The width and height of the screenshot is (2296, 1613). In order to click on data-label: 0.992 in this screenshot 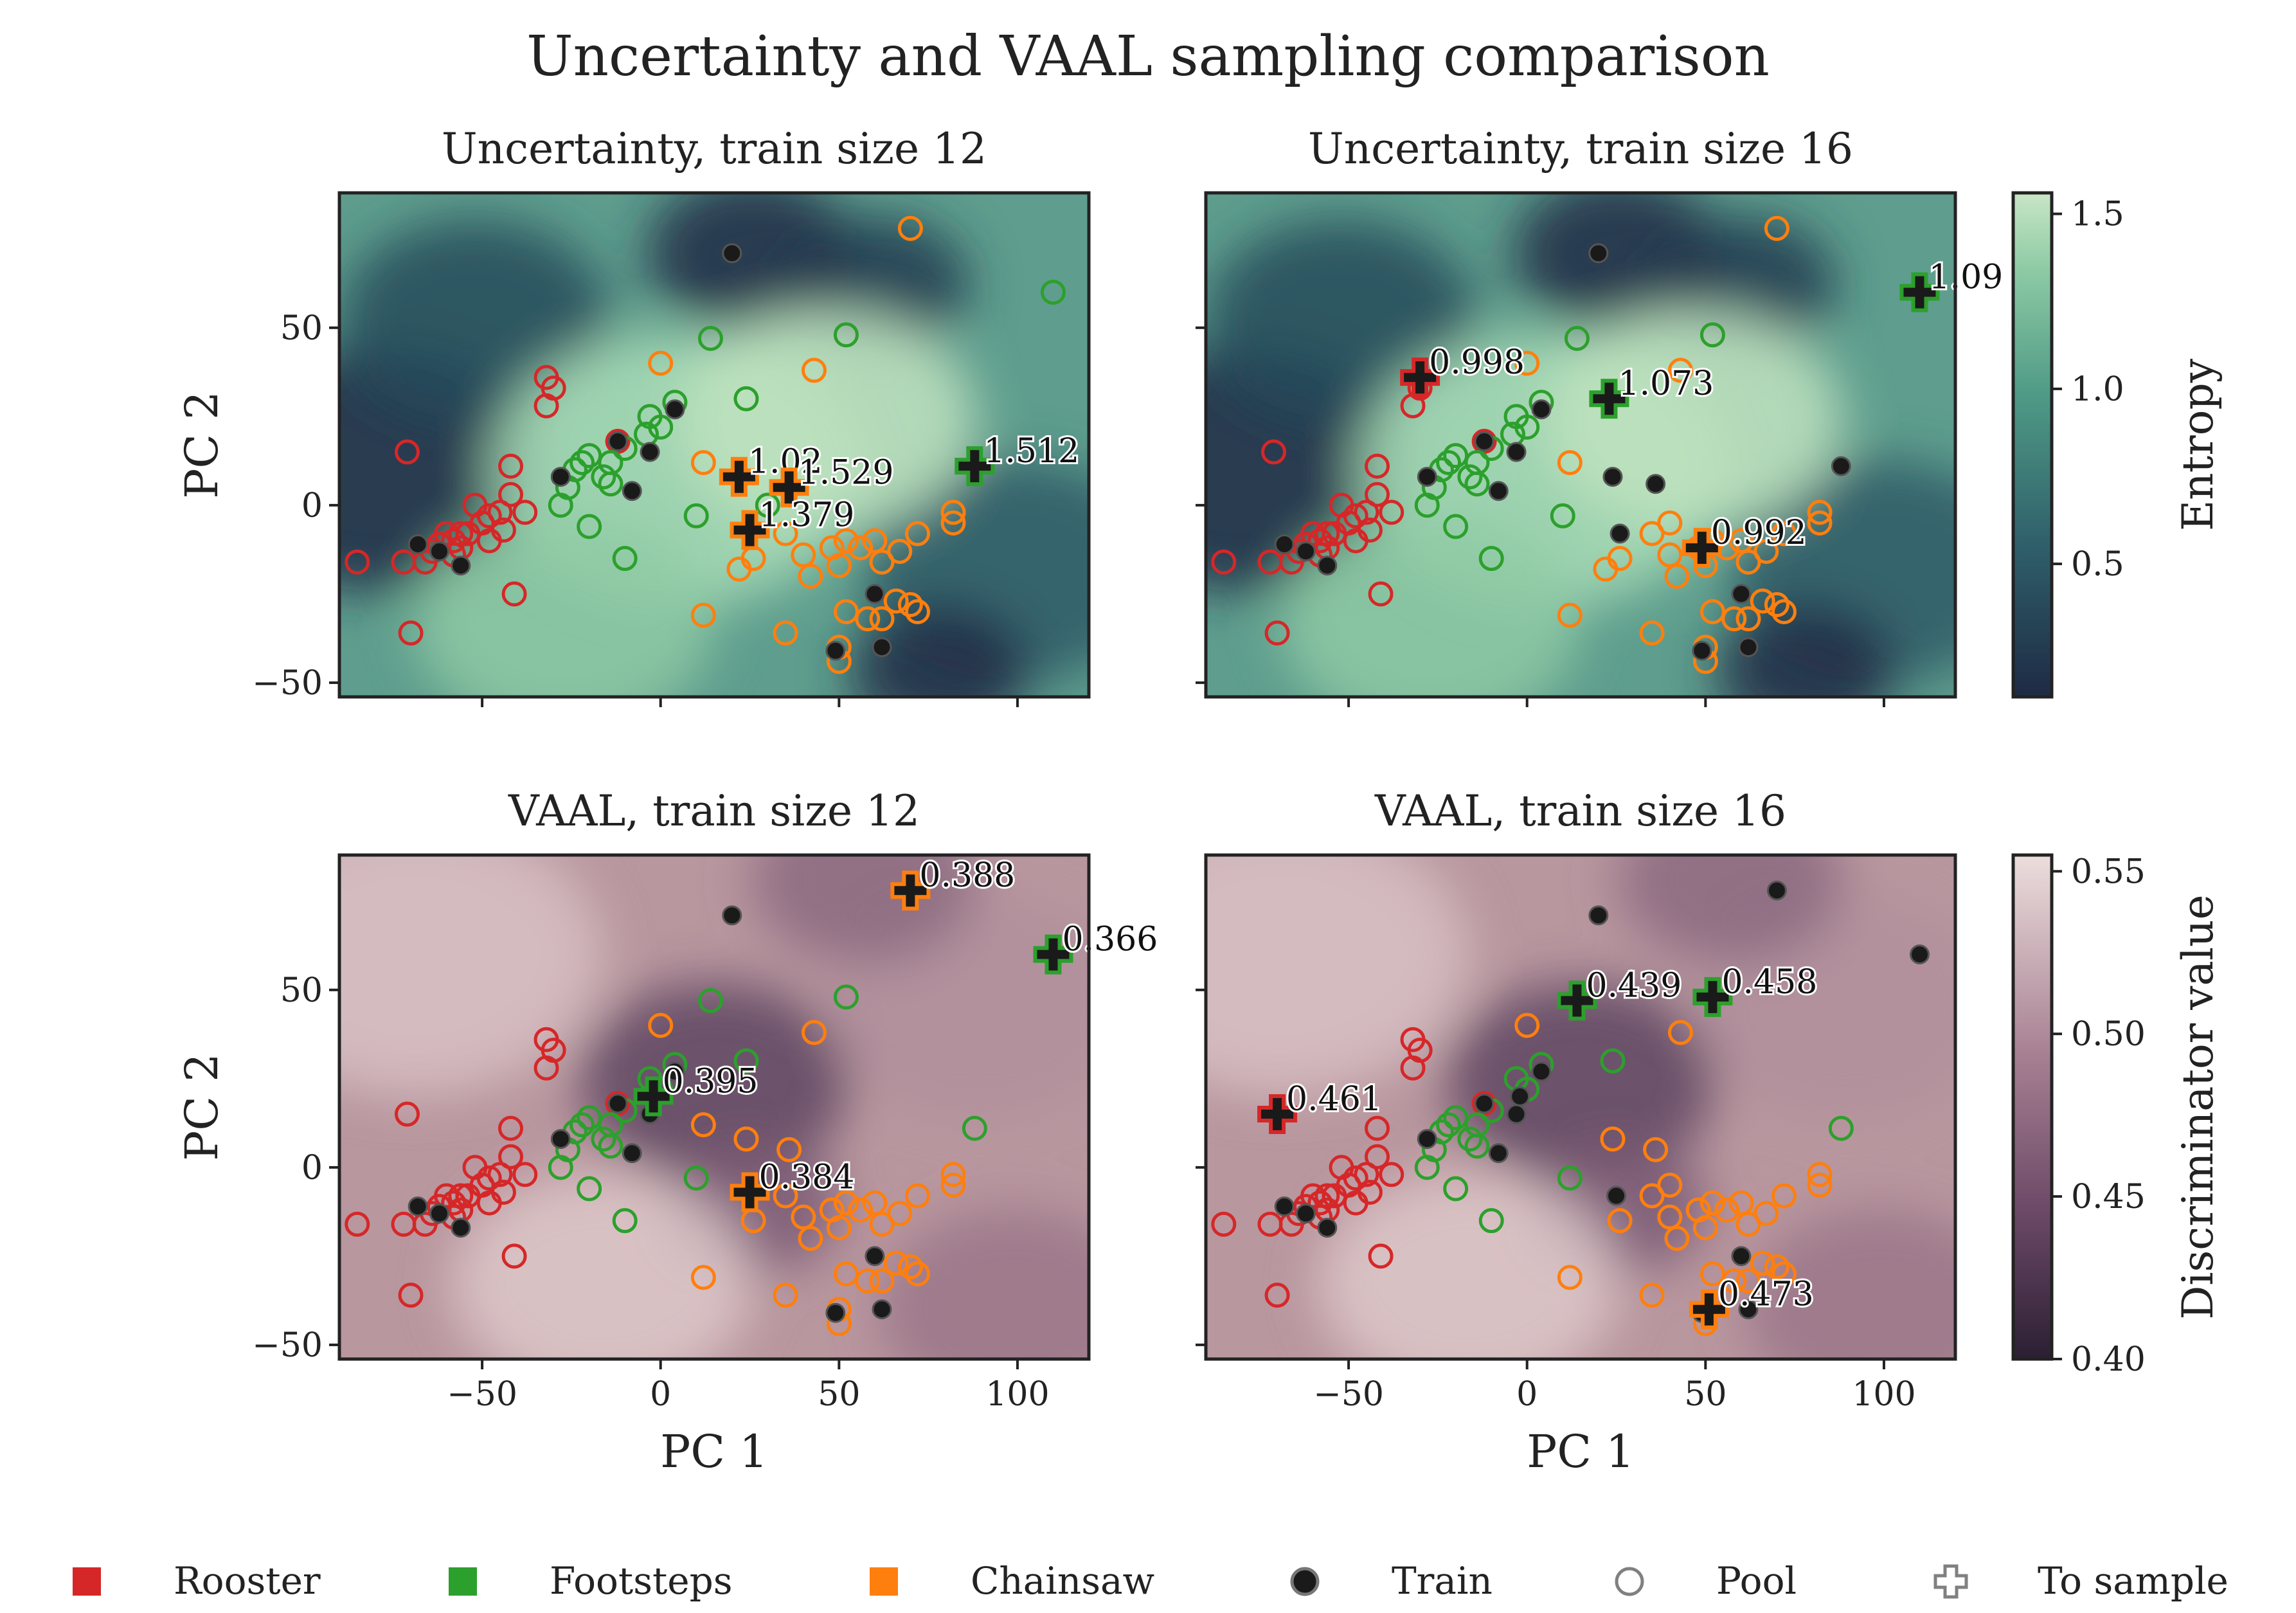, I will do `click(1759, 533)`.